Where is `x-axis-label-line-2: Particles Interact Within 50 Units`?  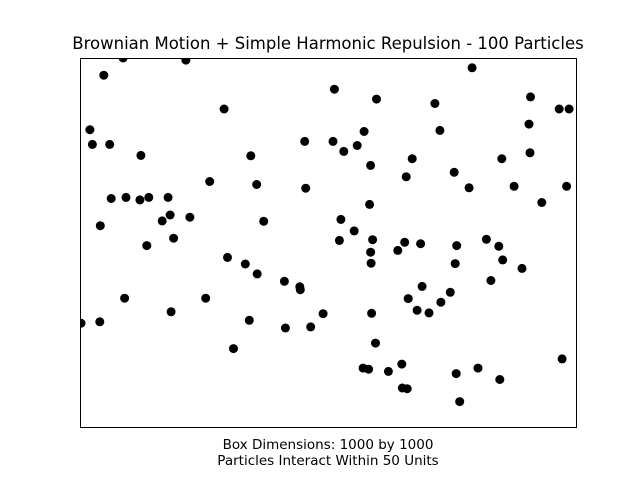
x-axis-label-line-2: Particles Interact Within 50 Units is located at coordinates (327, 461).